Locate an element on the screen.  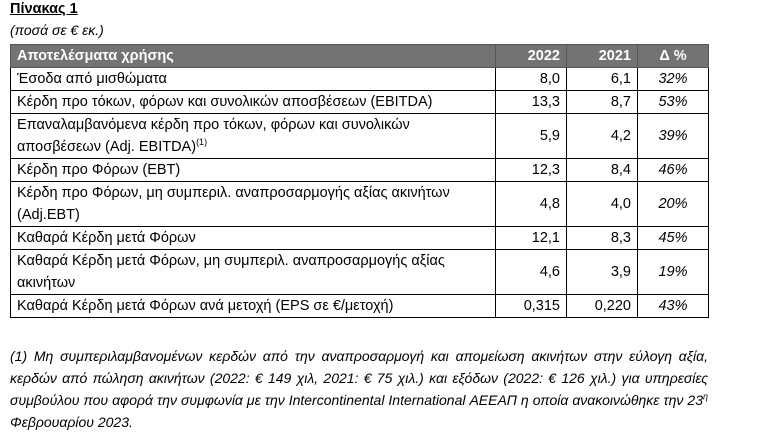
value-2021: 3,9 is located at coordinates (602, 272).